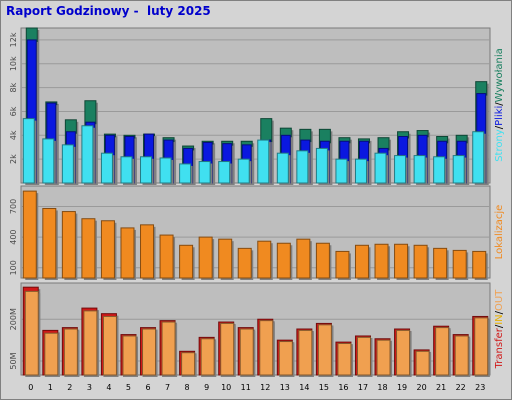 The image size is (512, 400). What do you see at coordinates (30, 387) in the screenshot?
I see `x-tick-label: 0` at bounding box center [30, 387].